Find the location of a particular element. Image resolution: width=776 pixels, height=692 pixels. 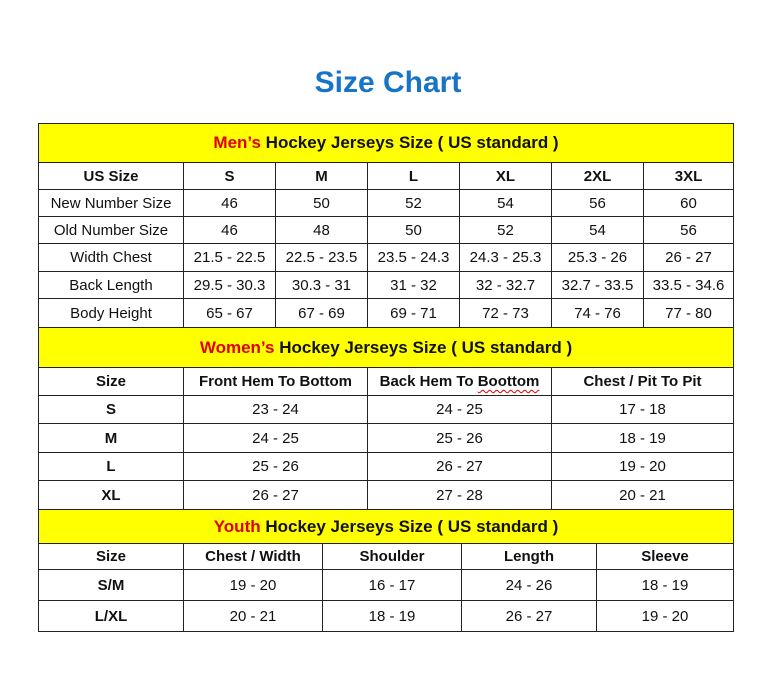

cell-text: 3XL is located at coordinates (688, 176).